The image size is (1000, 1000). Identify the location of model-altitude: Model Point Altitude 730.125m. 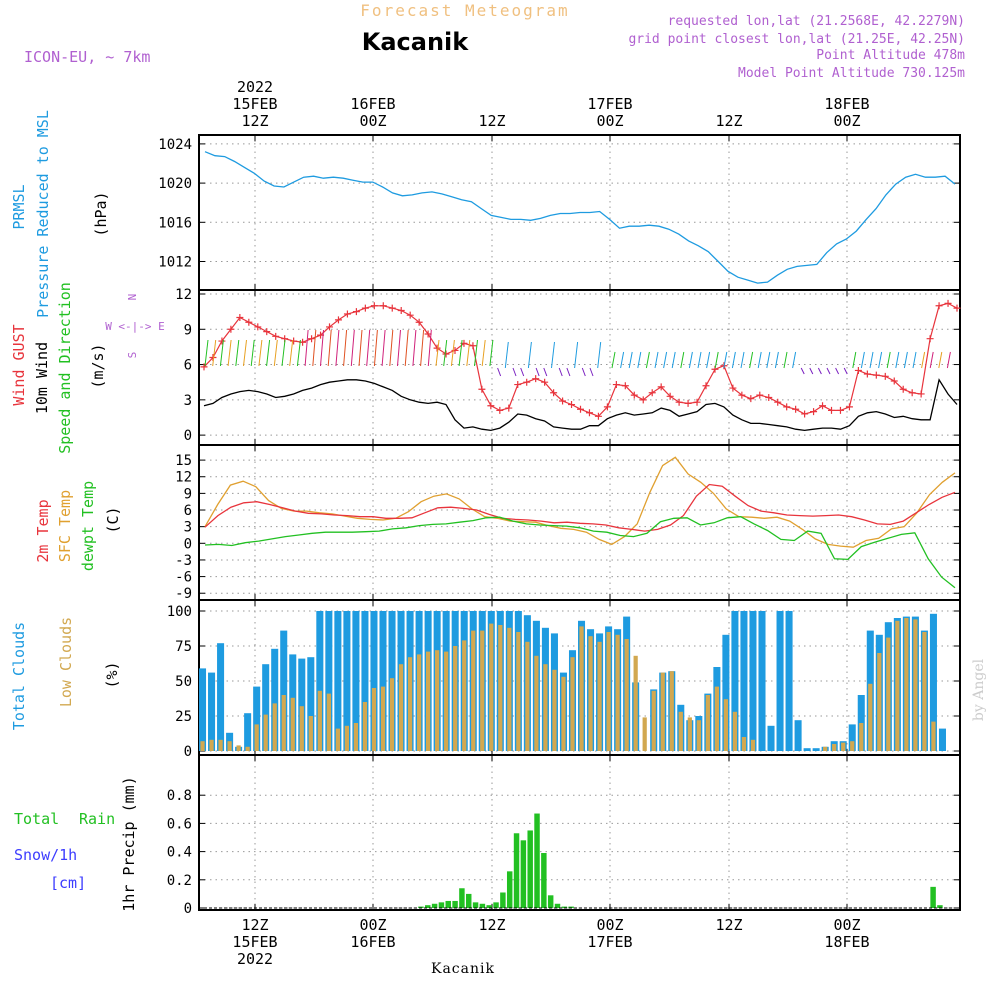
(851, 73).